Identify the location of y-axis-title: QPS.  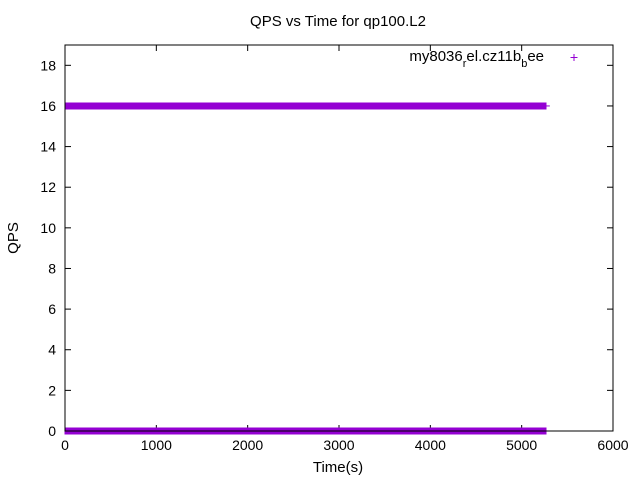
(13, 238).